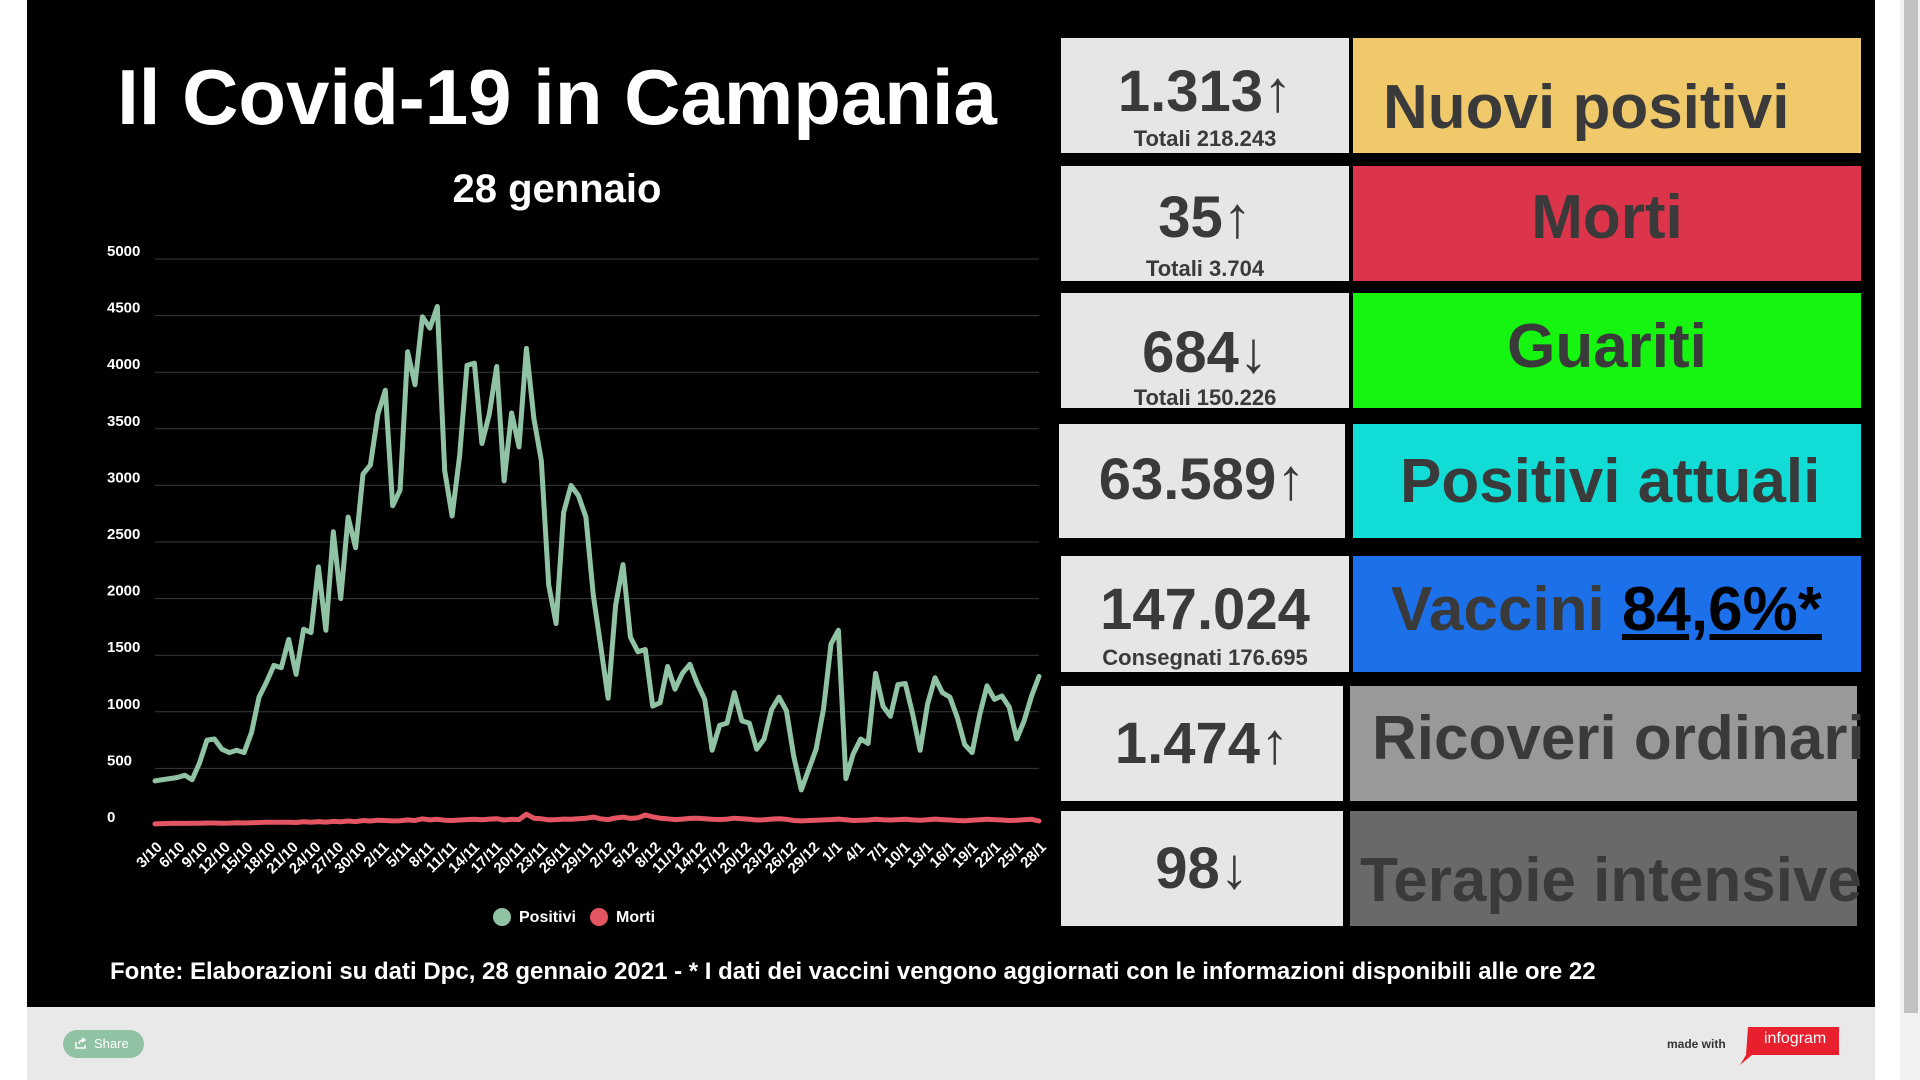 This screenshot has height=1080, width=1920. Describe the element at coordinates (1911, 506) in the screenshot. I see `scrollbar-thumb` at that location.